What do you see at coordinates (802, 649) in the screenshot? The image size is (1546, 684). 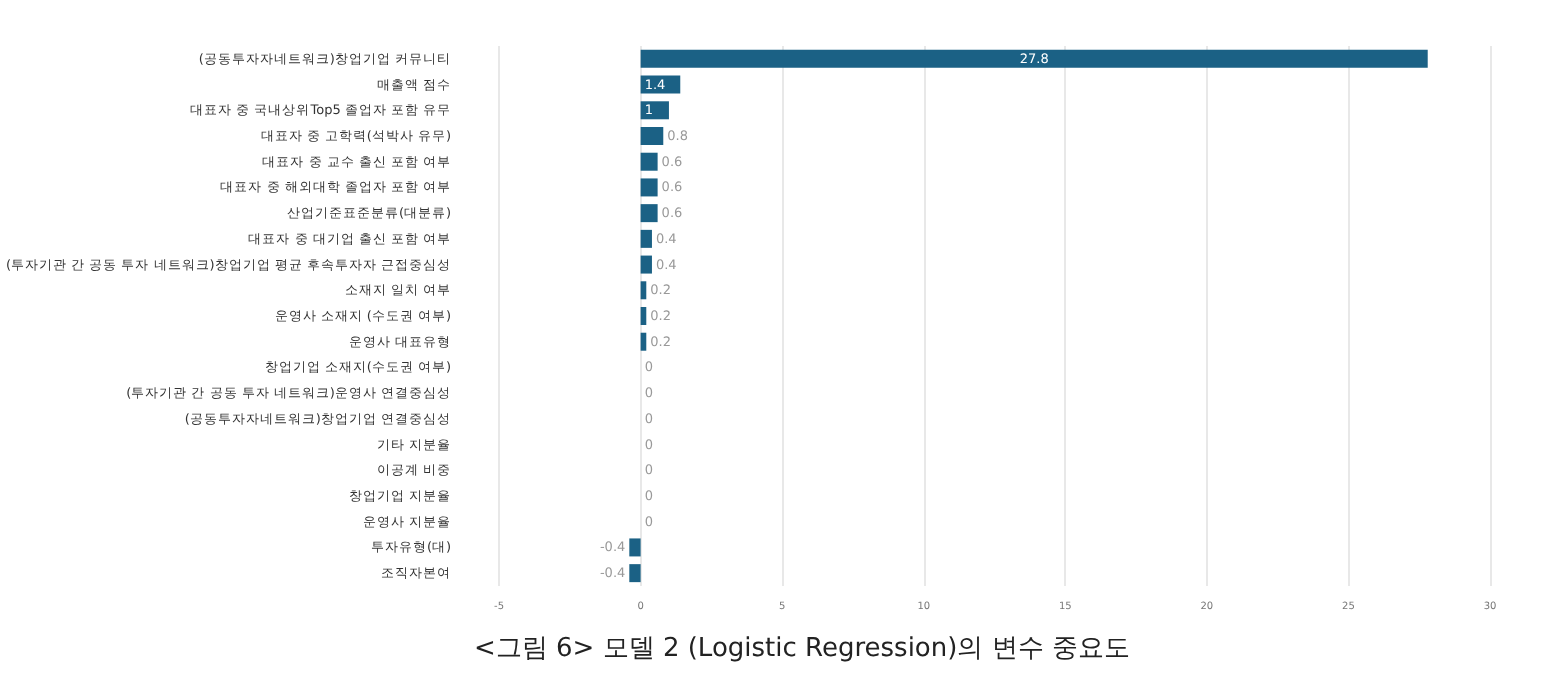 I see `text: <그림 6> 모델 2 (Logistic Regression)의 변수 중요도` at bounding box center [802, 649].